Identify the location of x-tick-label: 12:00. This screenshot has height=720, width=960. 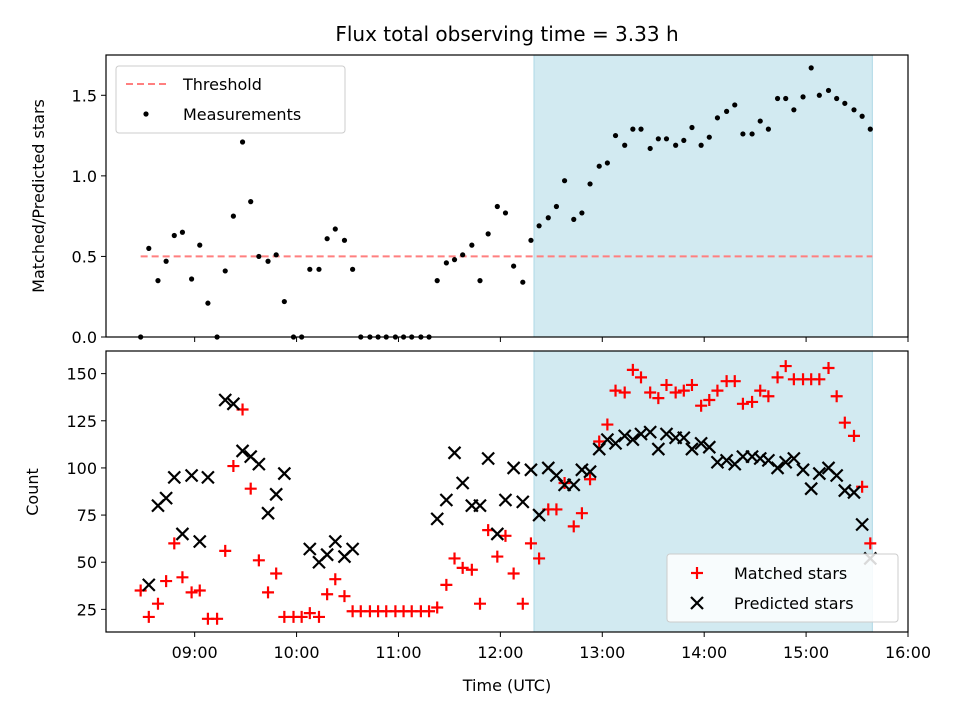
(500, 652).